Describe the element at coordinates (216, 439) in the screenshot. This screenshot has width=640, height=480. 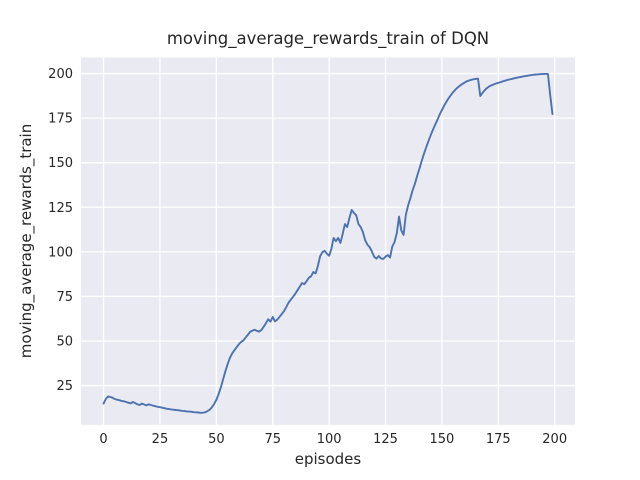
I see `x-tick-label: 50` at that location.